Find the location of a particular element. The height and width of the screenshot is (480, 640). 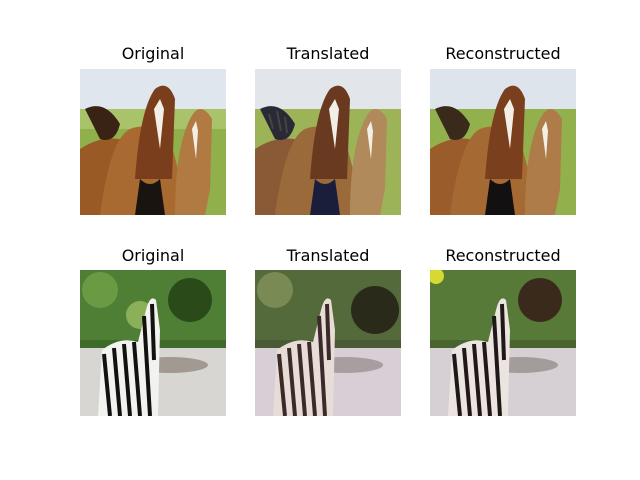

horses-original-image is located at coordinates (153, 142).